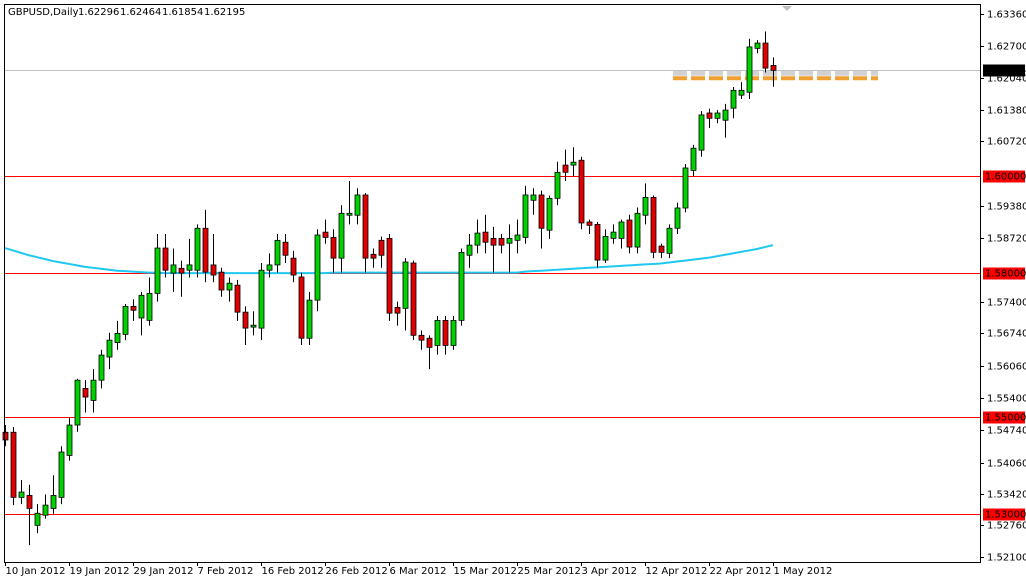 The width and height of the screenshot is (1026, 580). Describe the element at coordinates (1006, 239) in the screenshot. I see `y-tick-label: 1.58720` at that location.